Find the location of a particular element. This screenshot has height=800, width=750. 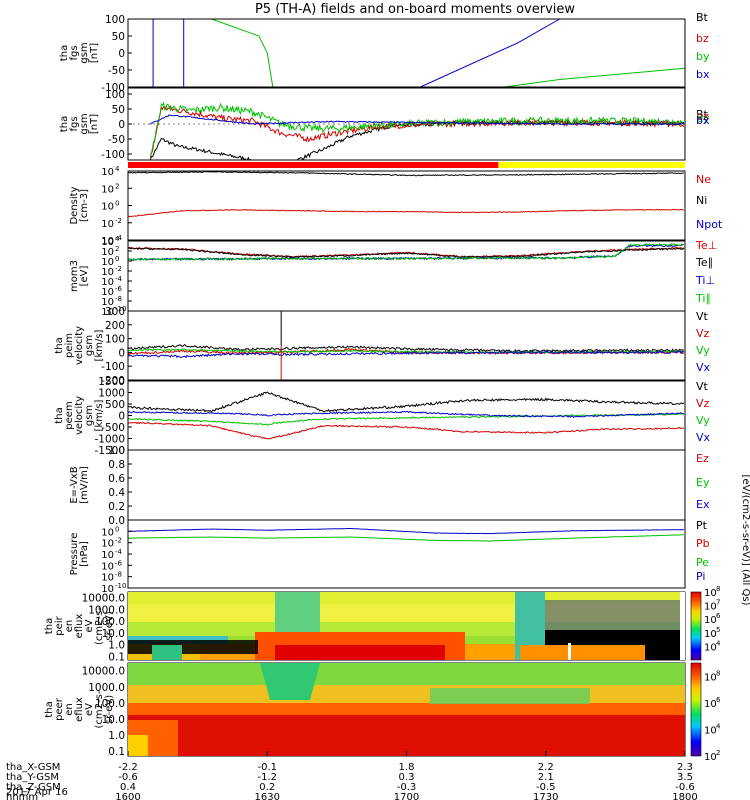

x-row-value: -0.6 is located at coordinates (685, 787).